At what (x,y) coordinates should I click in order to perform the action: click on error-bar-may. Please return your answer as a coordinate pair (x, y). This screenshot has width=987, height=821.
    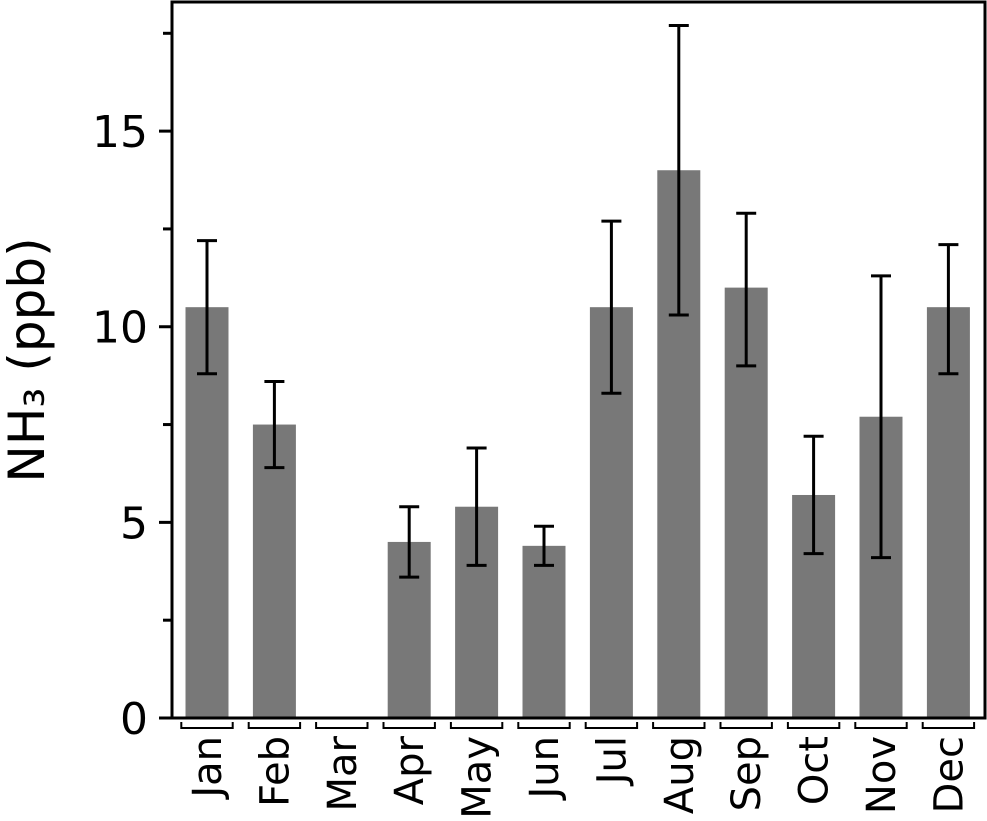
    Looking at the image, I should click on (476, 506).